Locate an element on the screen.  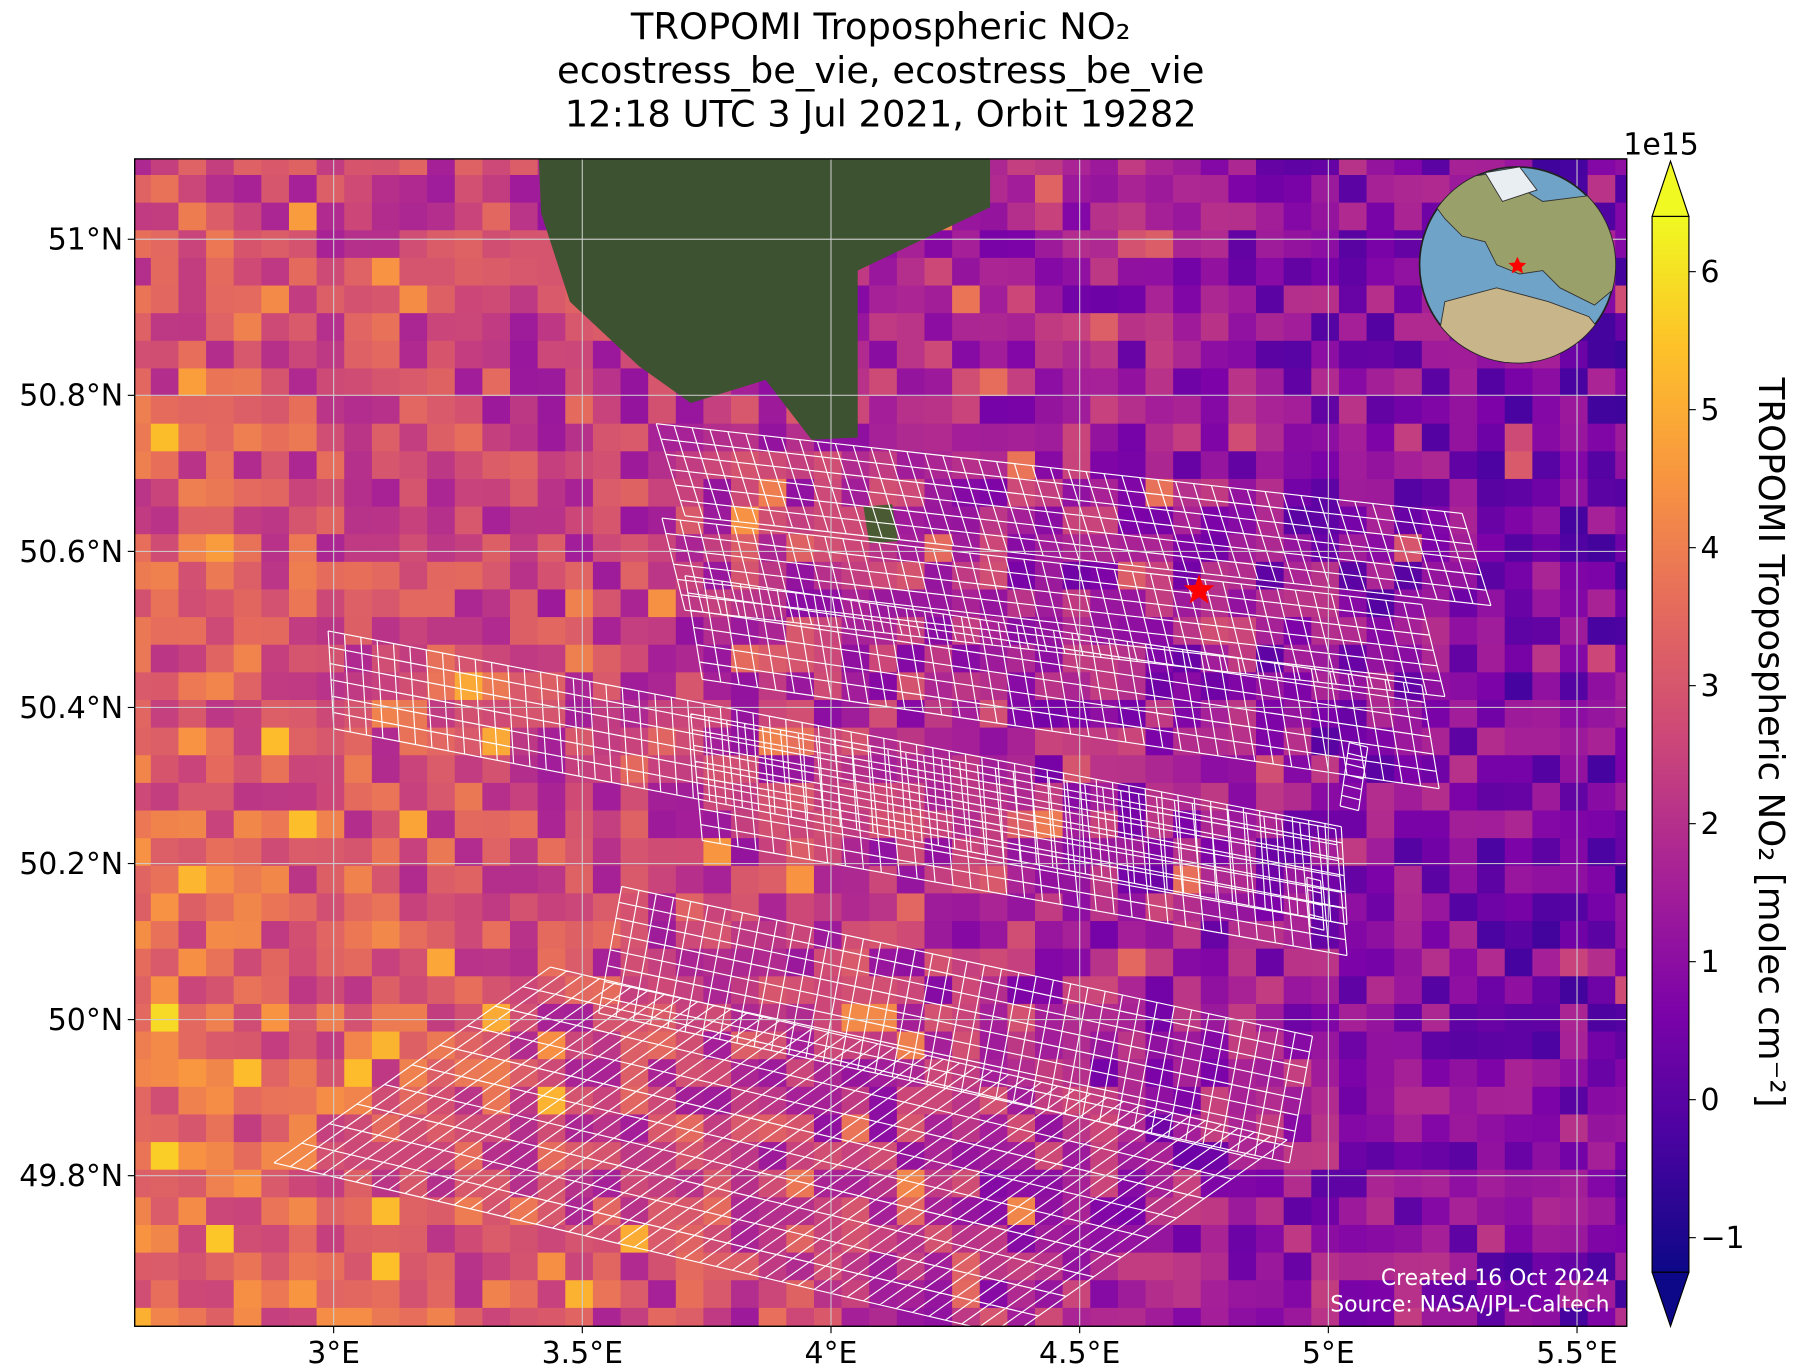
x-tick-label: 5°E is located at coordinates (1328, 1353).